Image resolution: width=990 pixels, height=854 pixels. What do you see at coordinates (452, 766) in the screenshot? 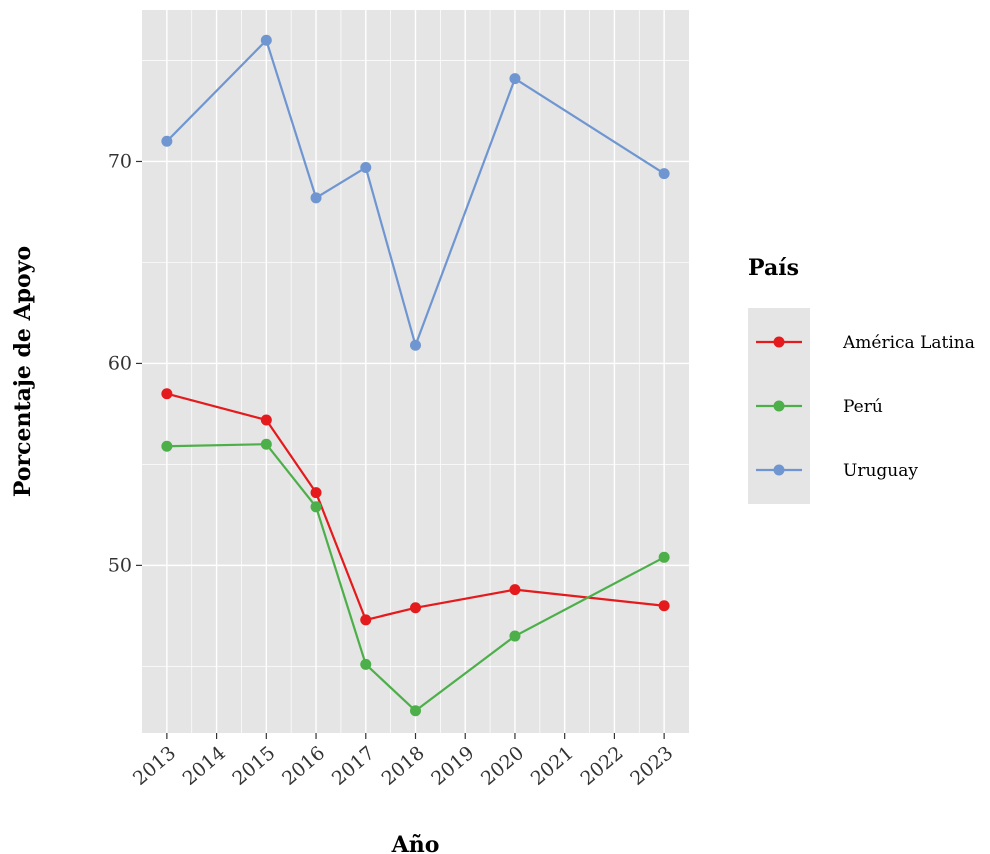
I see `x-tick-label: 2019` at bounding box center [452, 766].